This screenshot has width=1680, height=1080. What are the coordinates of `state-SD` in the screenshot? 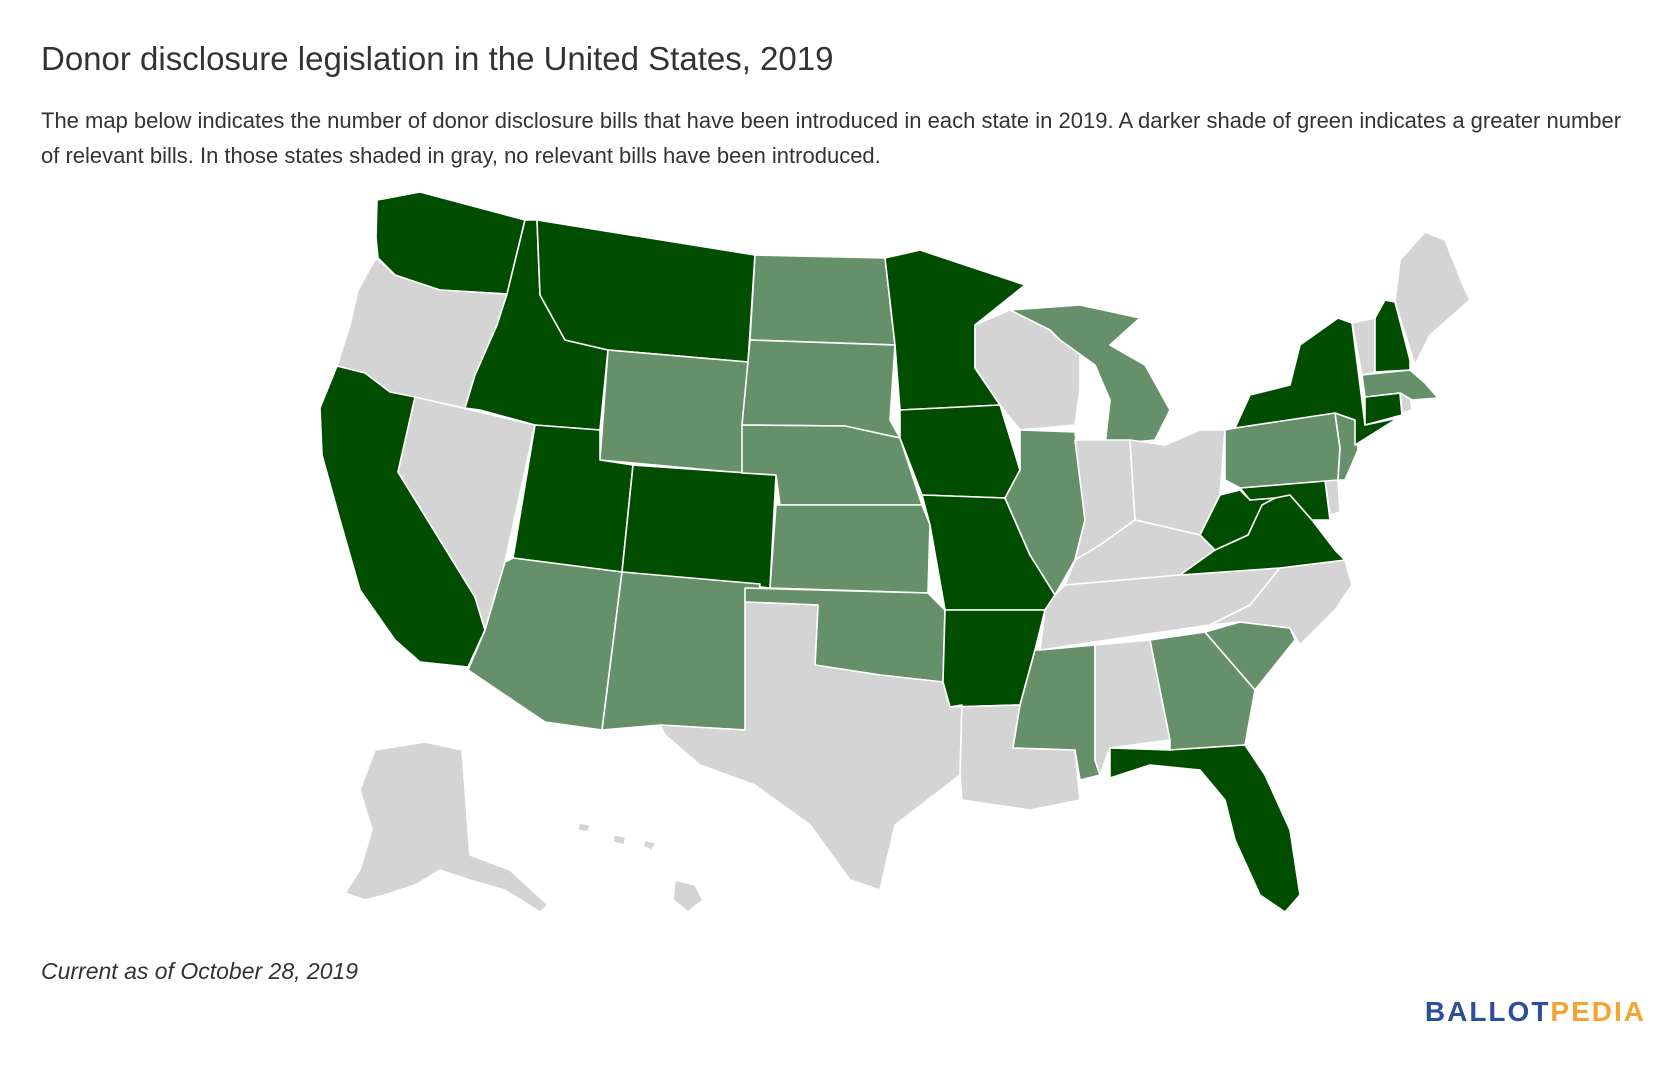 It's located at (821, 389).